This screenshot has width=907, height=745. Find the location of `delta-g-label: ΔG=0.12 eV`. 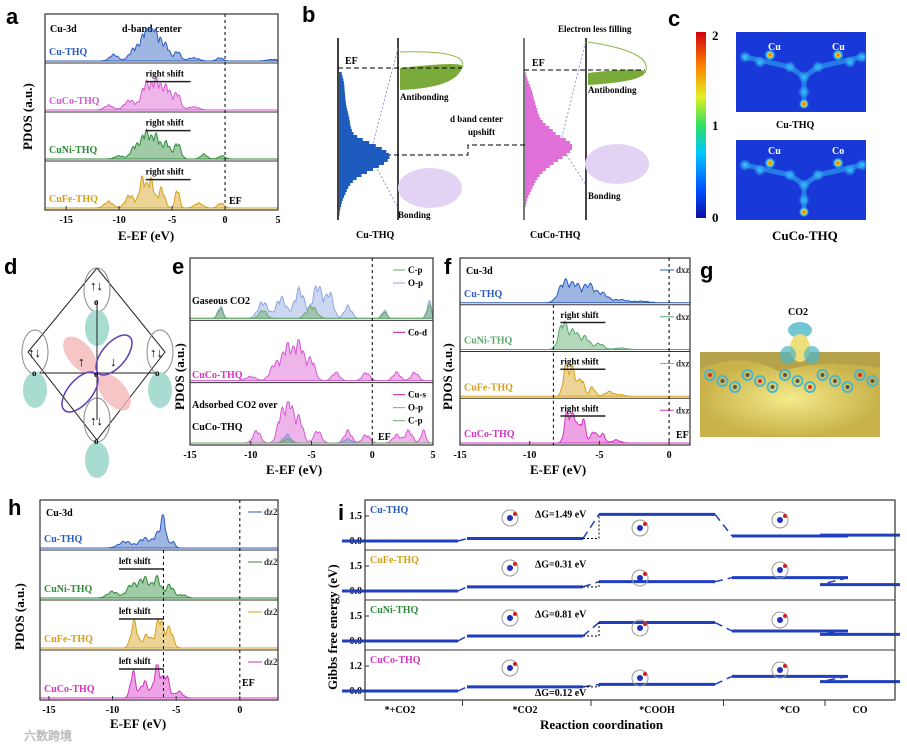

delta-g-label: ΔG=0.12 eV is located at coordinates (561, 693).